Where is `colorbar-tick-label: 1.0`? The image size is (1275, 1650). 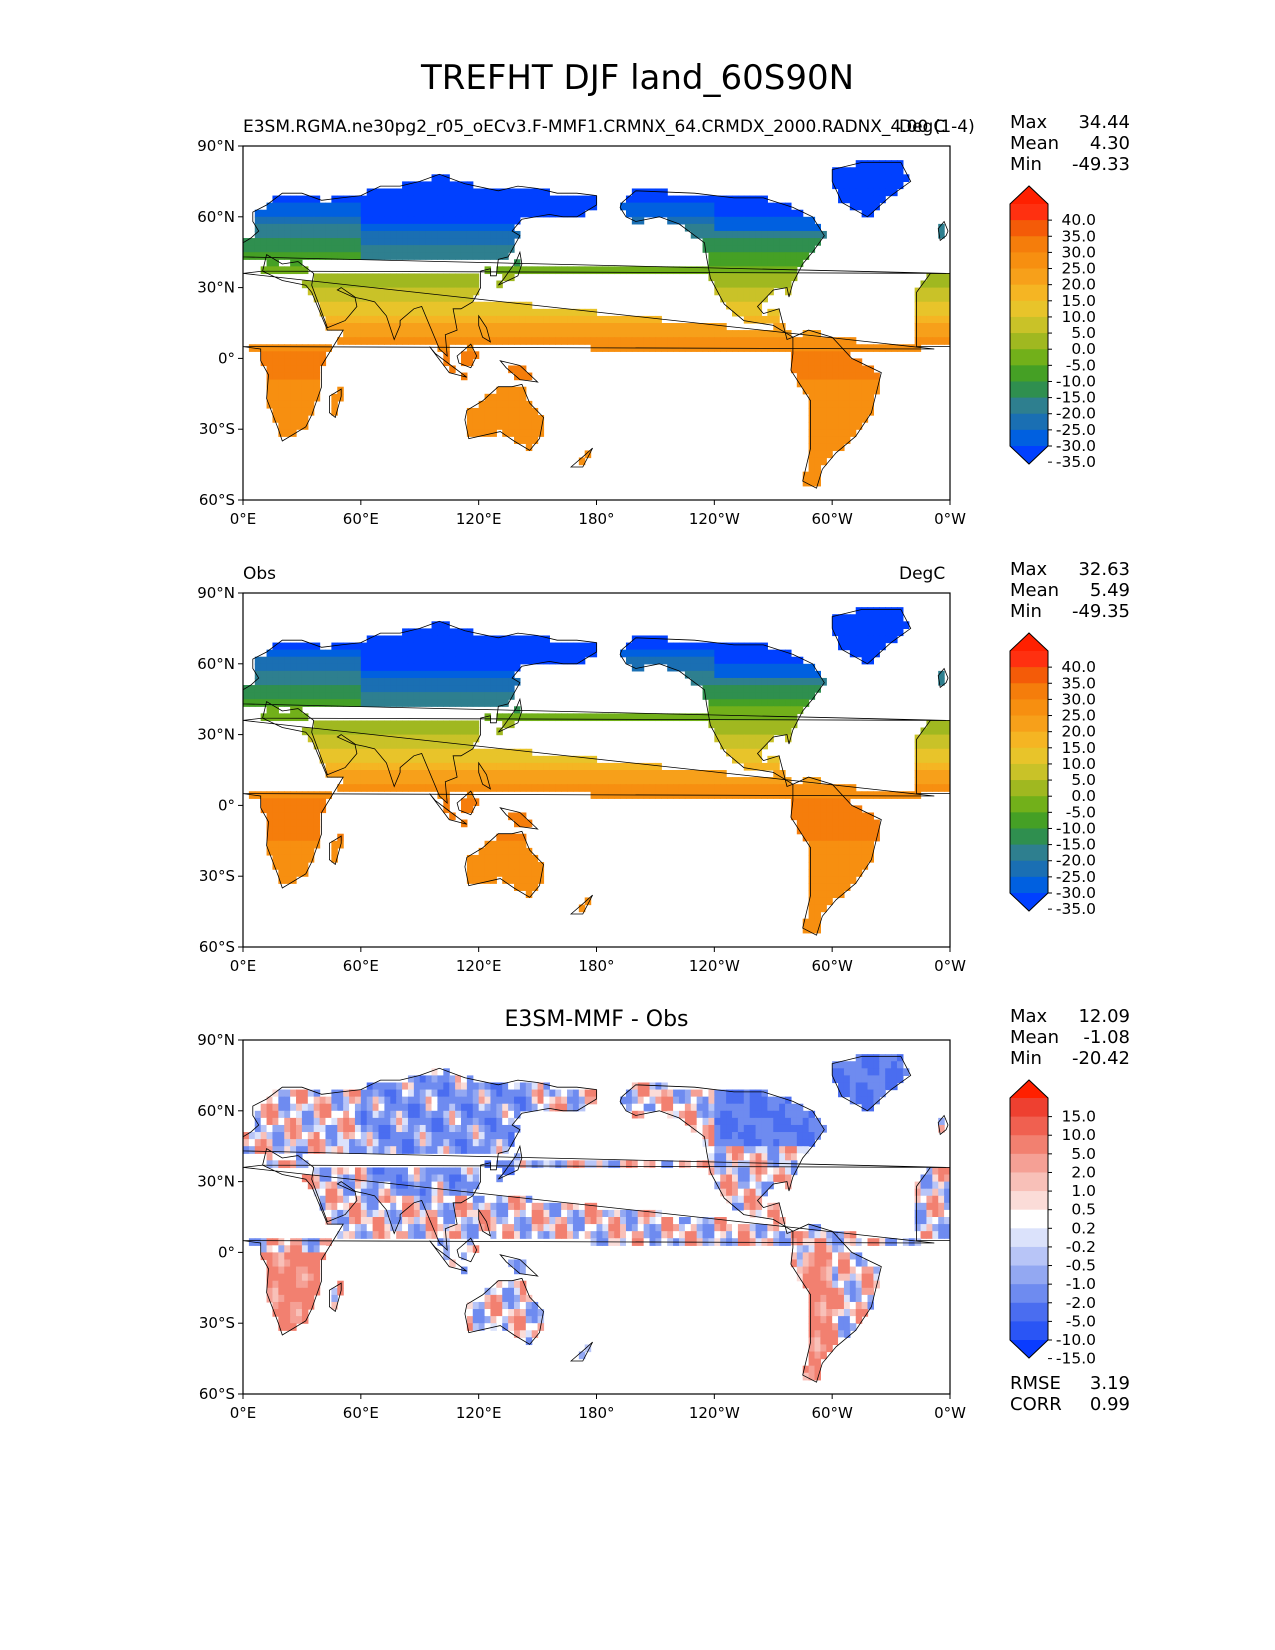 colorbar-tick-label: 1.0 is located at coordinates (1083, 1191).